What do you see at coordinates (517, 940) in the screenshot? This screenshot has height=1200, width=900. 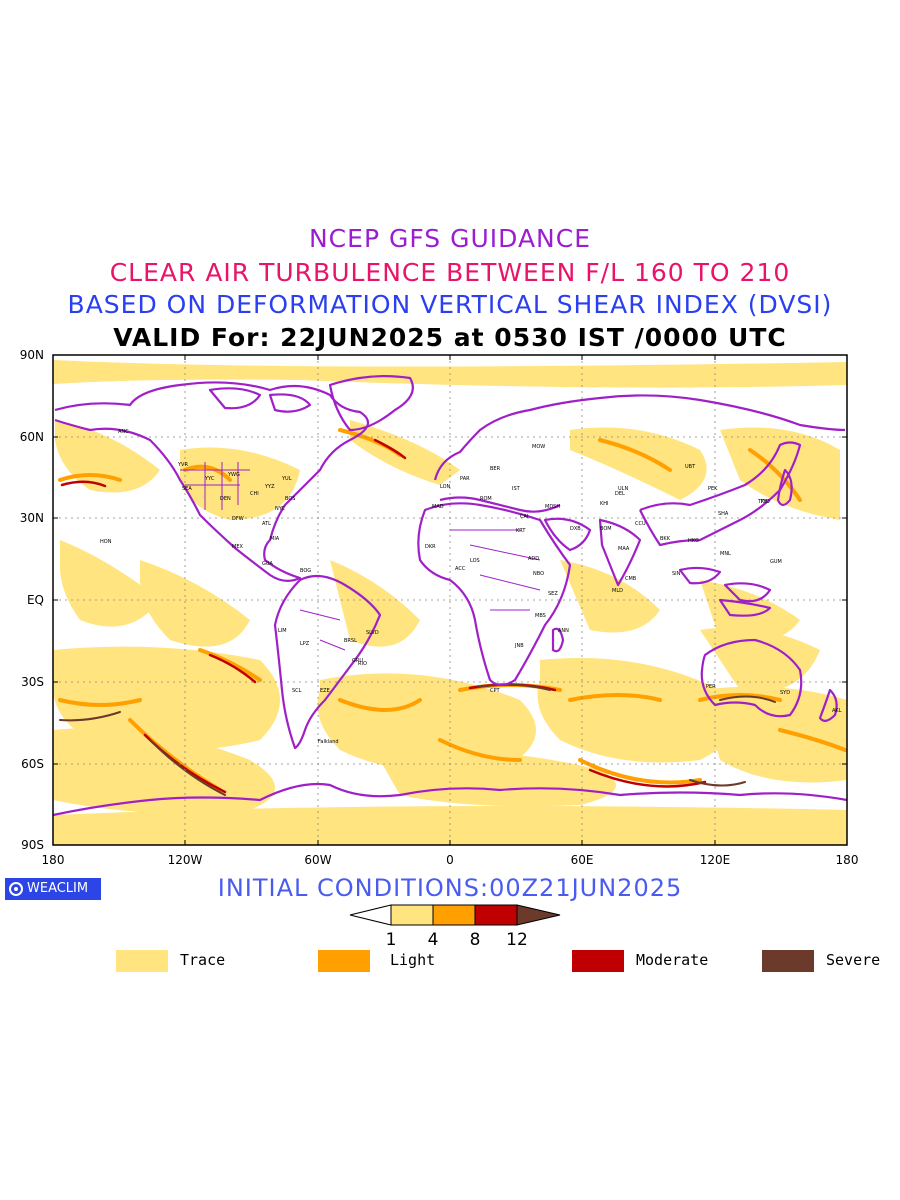 I see `colorbar-tick-12: 12` at bounding box center [517, 940].